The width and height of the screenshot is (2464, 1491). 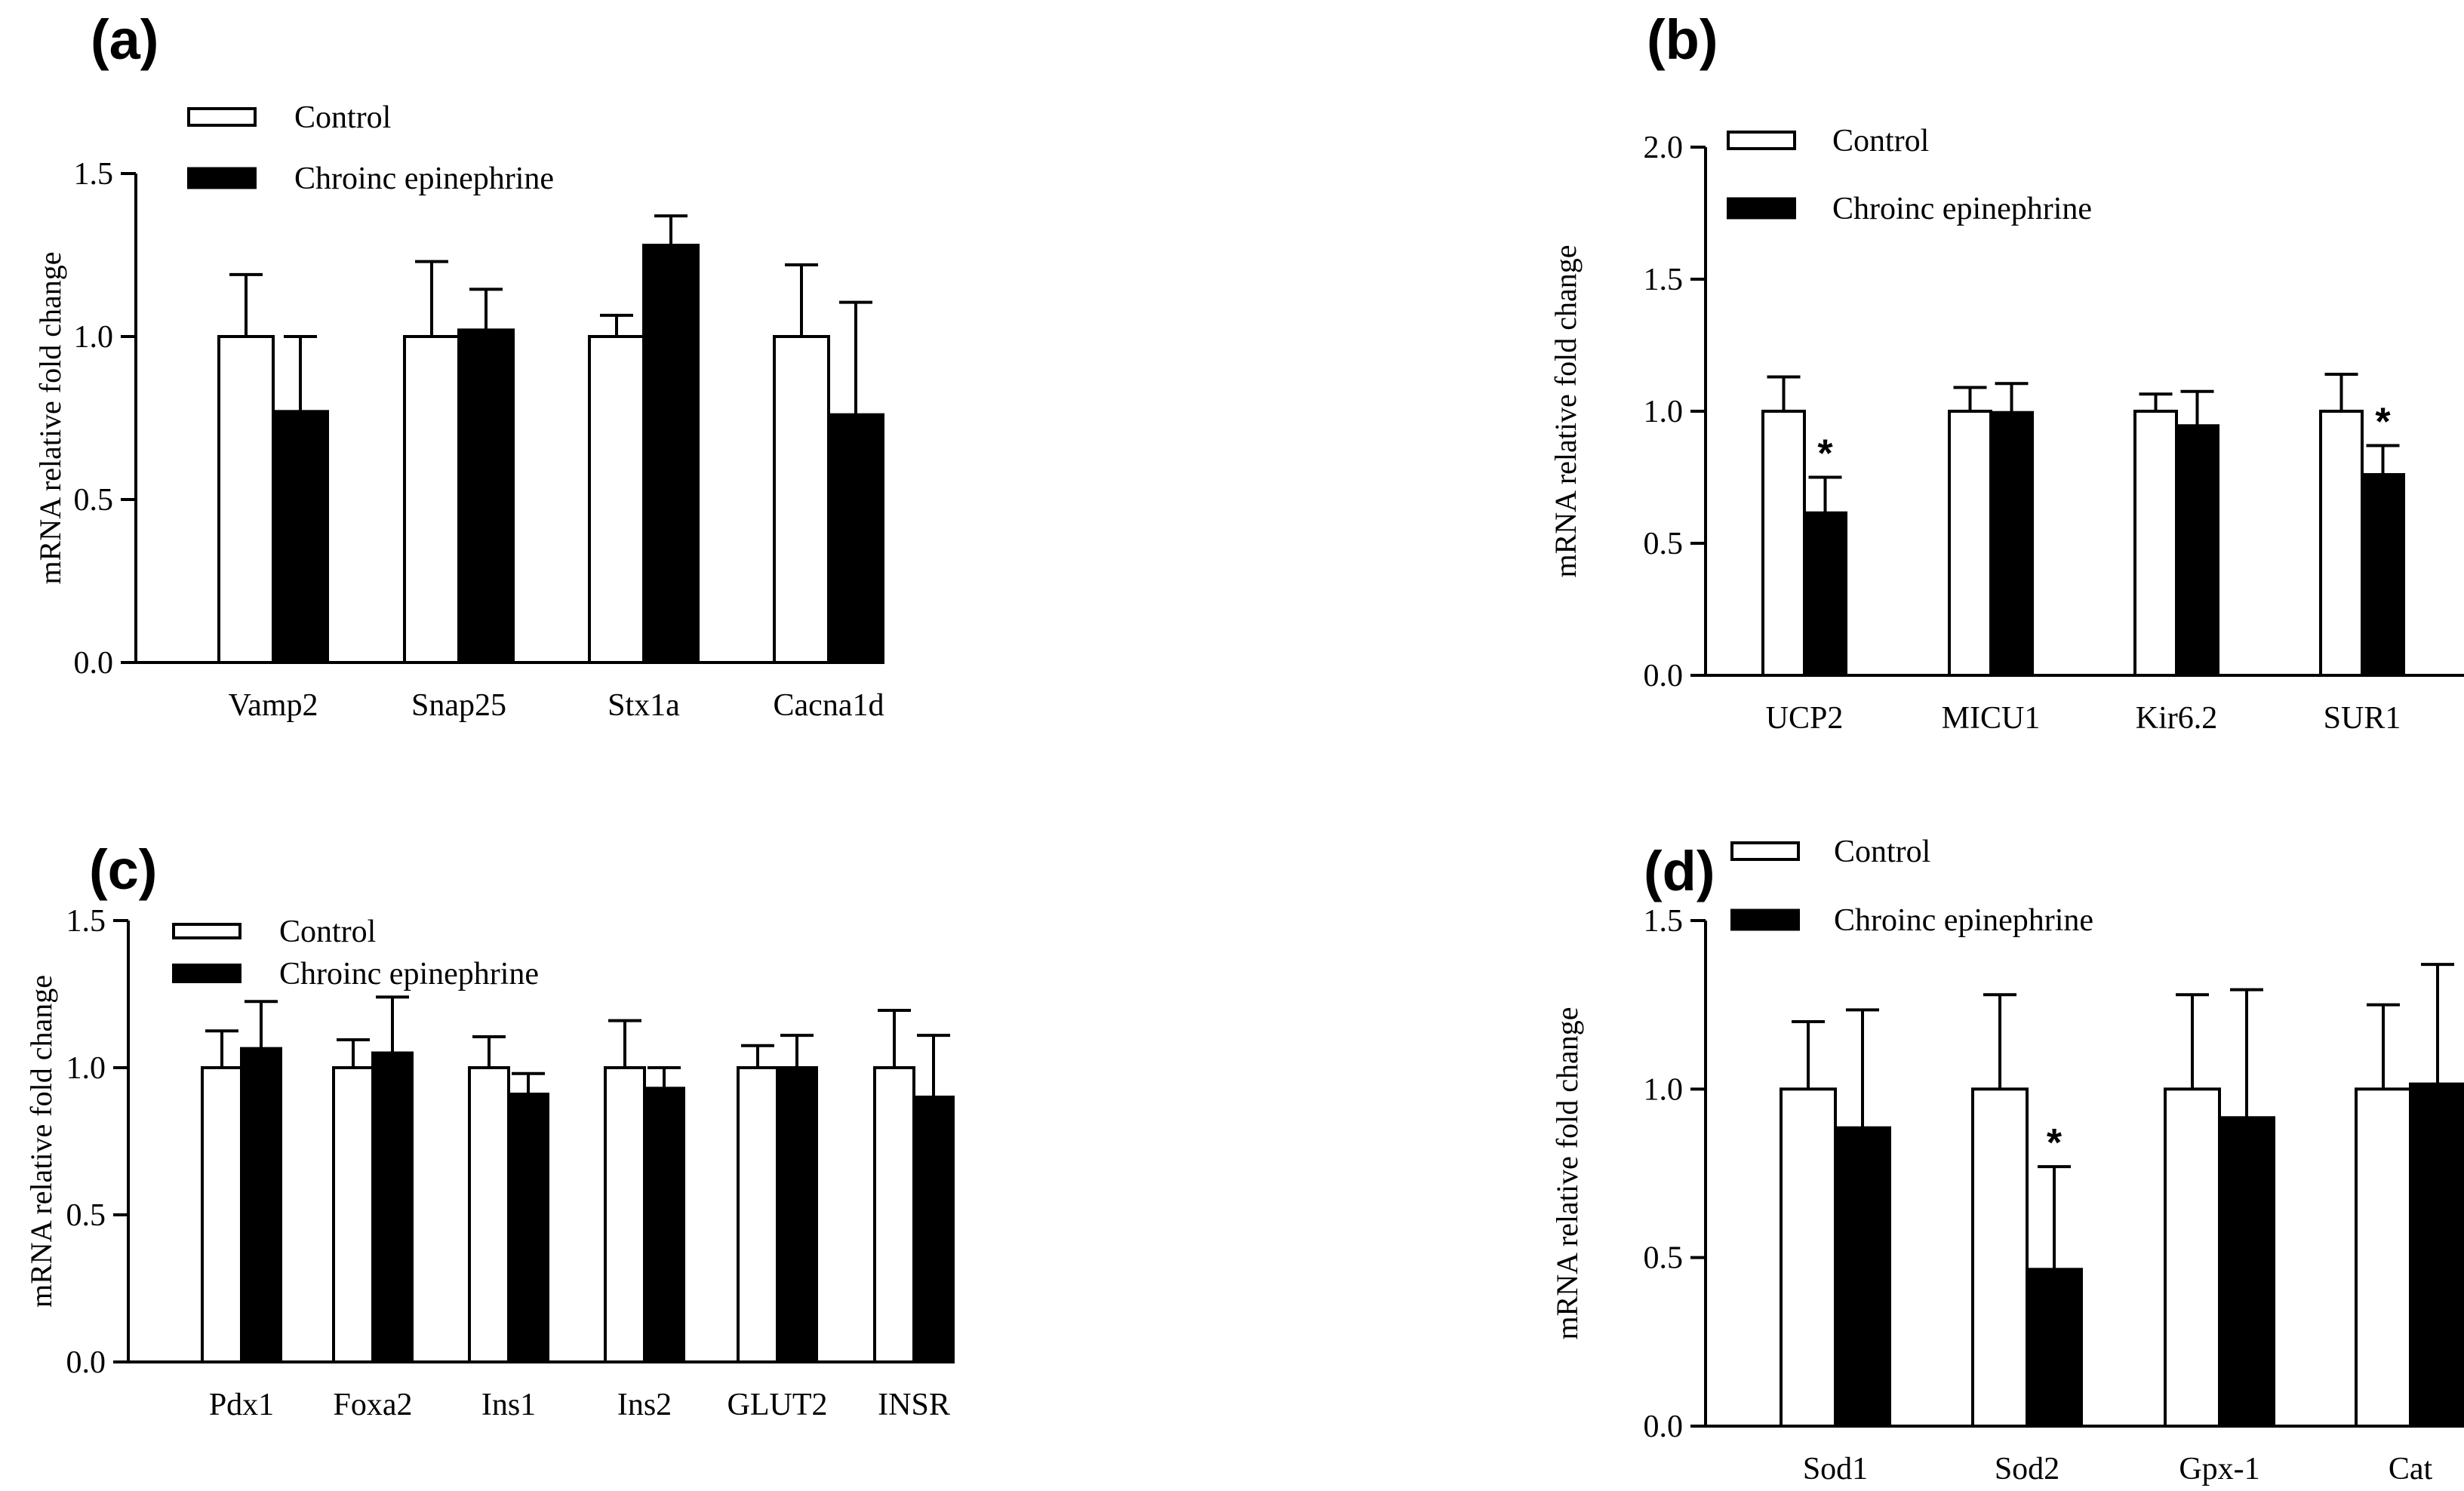 What do you see at coordinates (241, 1405) in the screenshot?
I see `category-label: Pdx1` at bounding box center [241, 1405].